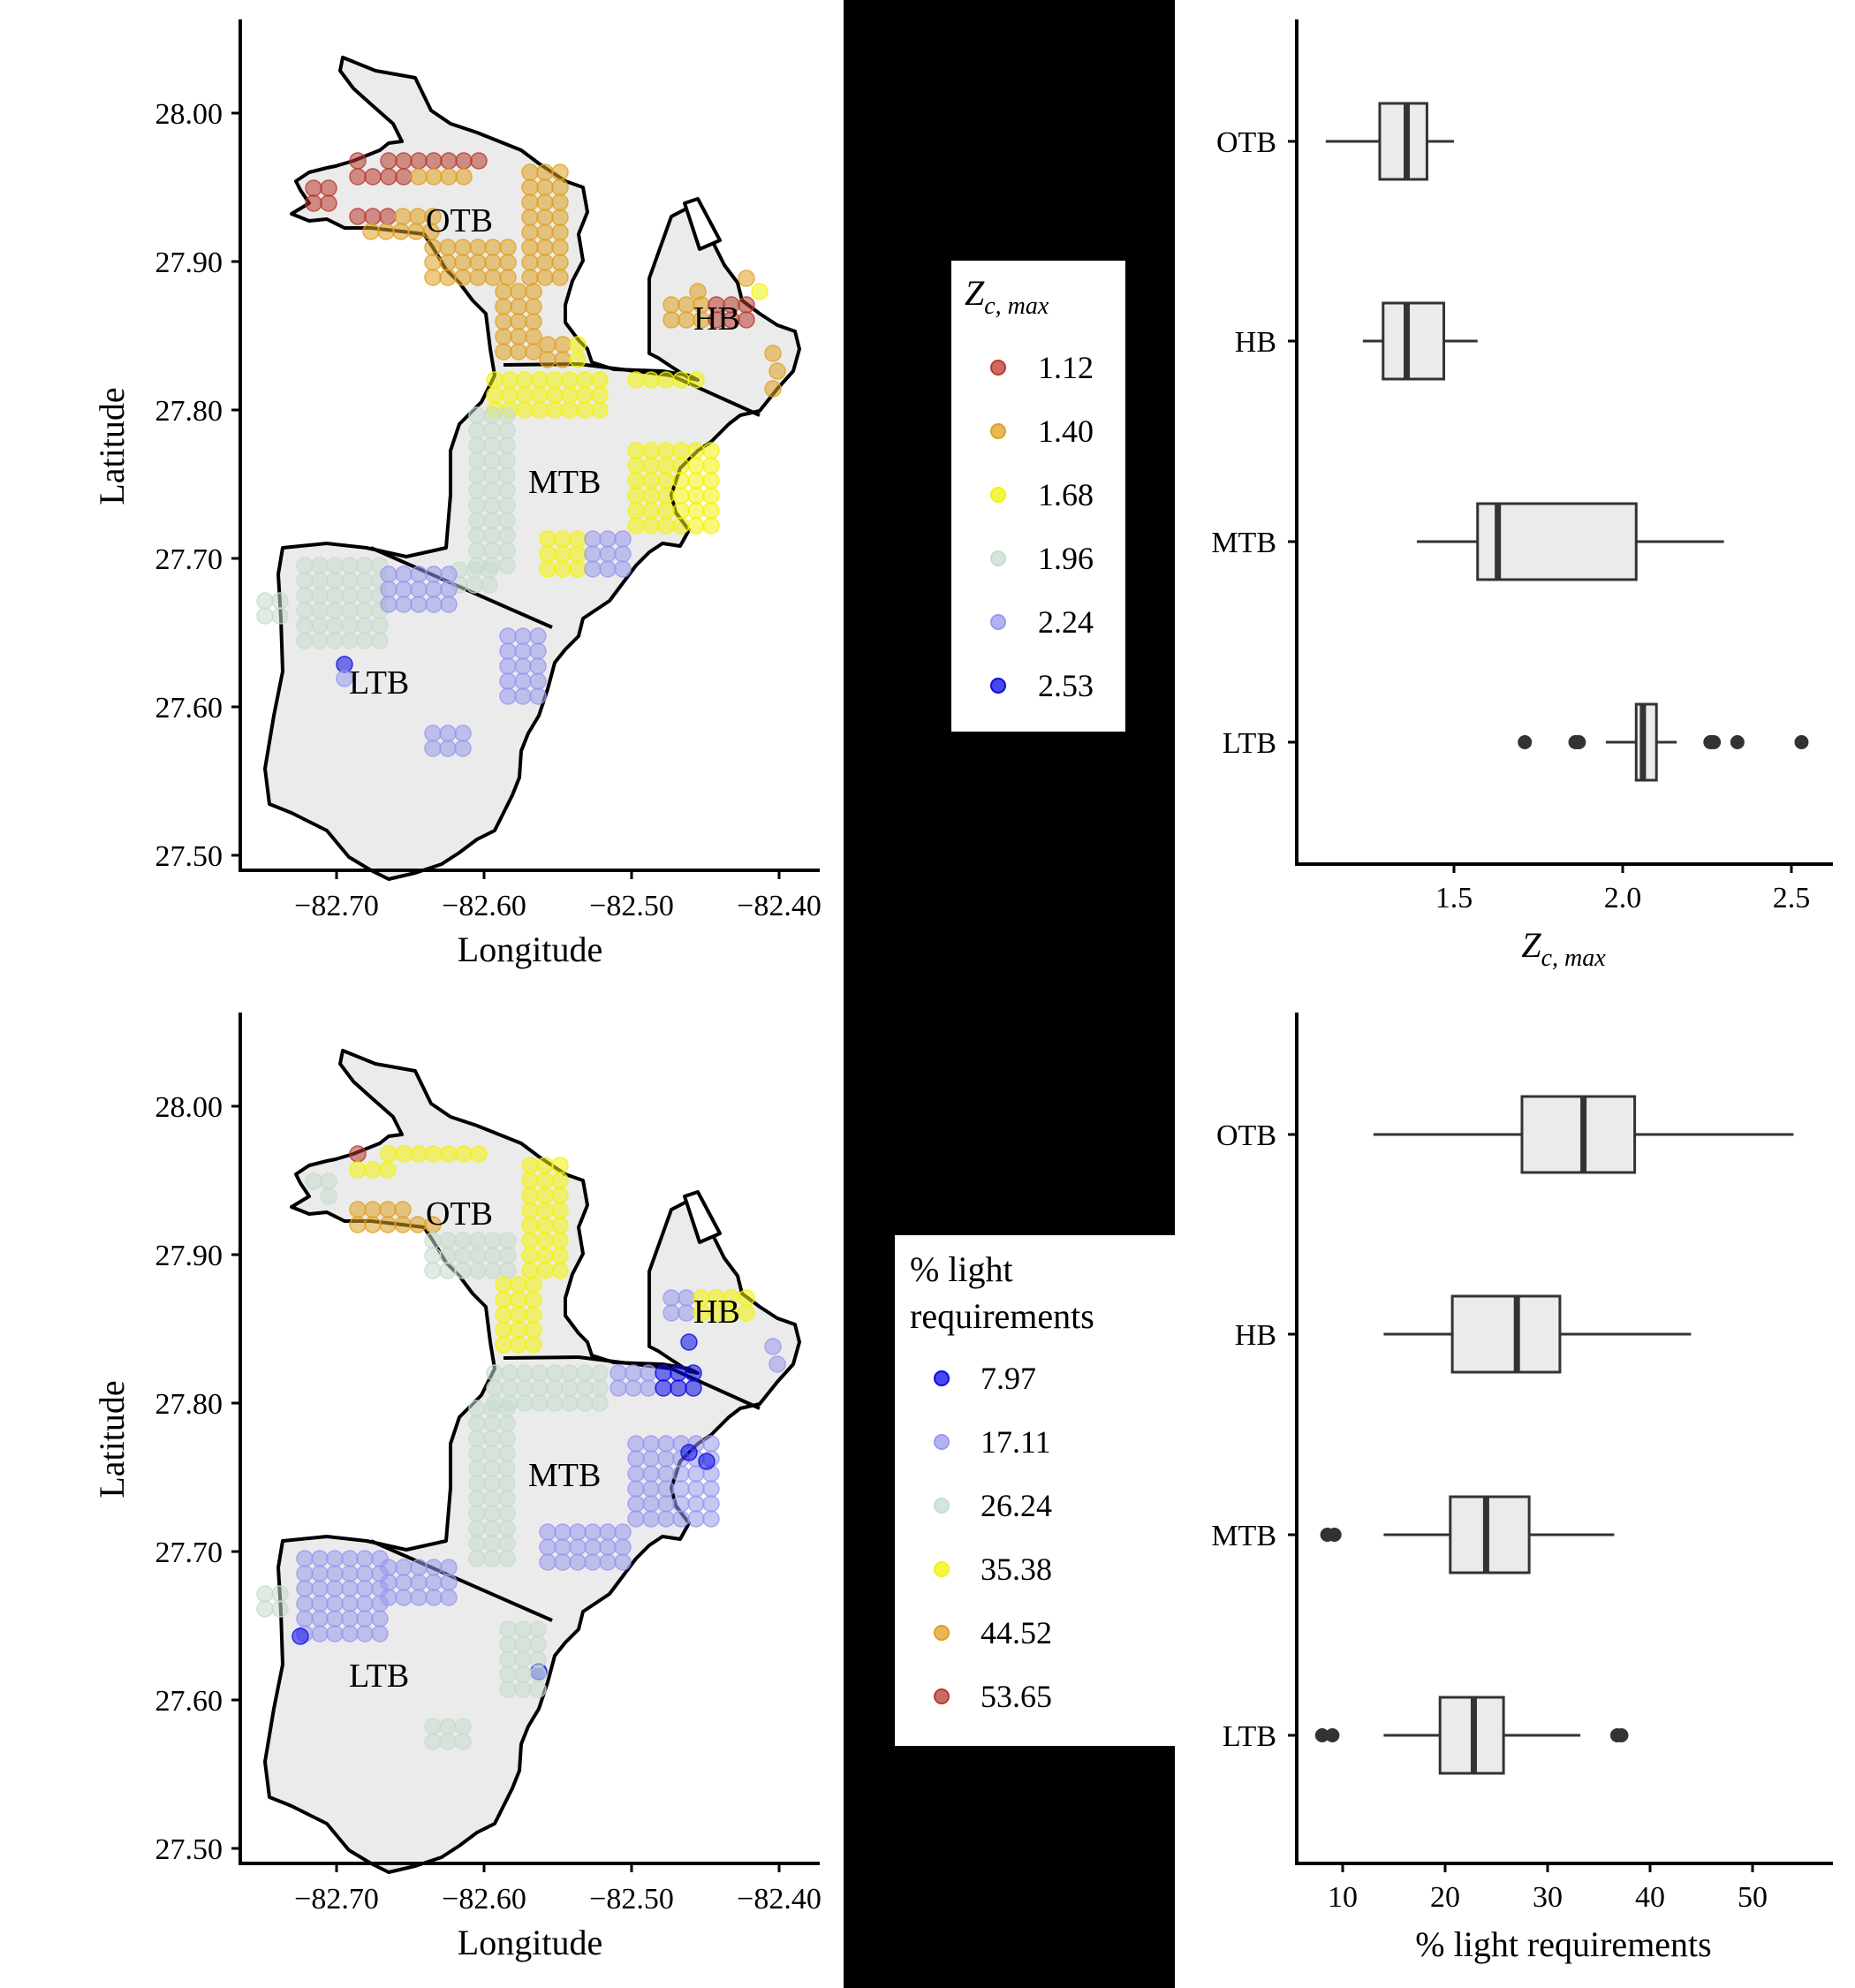  Describe the element at coordinates (1008, 1378) in the screenshot. I see `legend-label: 7.97` at that location.